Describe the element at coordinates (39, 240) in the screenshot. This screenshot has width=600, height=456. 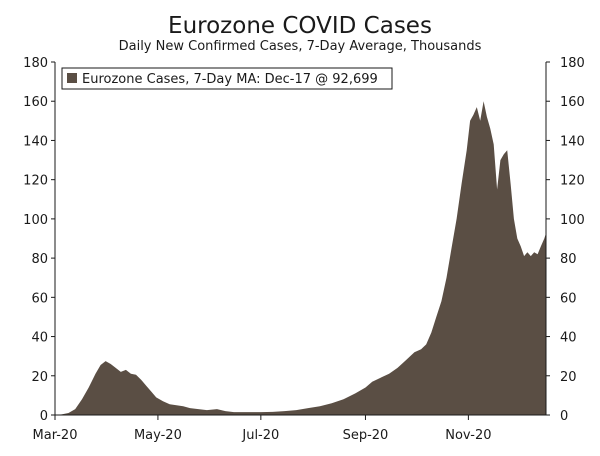
I see `y-axis-left-ticks: 0 20 40 60 80 100 120 140 160 180` at that location.